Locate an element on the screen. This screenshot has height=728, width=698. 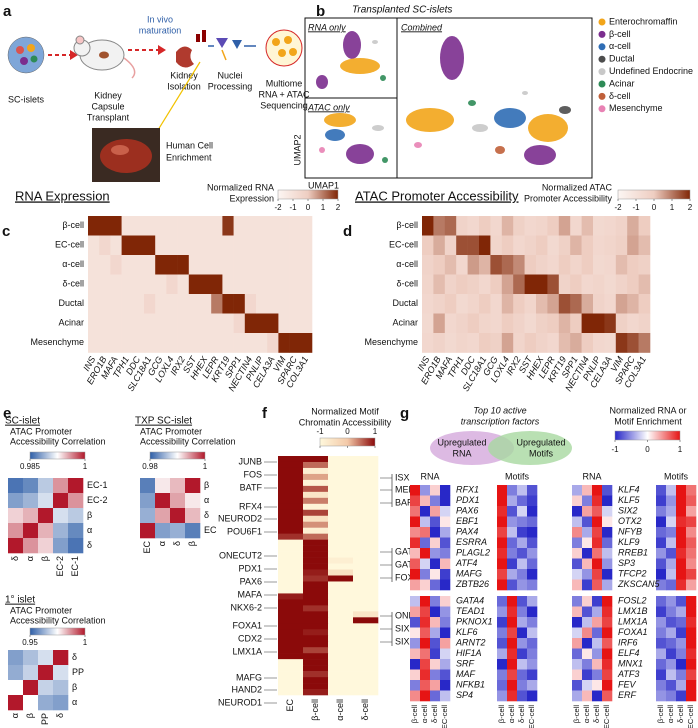
gene-label: ESRRA is located at coordinates (471, 542).